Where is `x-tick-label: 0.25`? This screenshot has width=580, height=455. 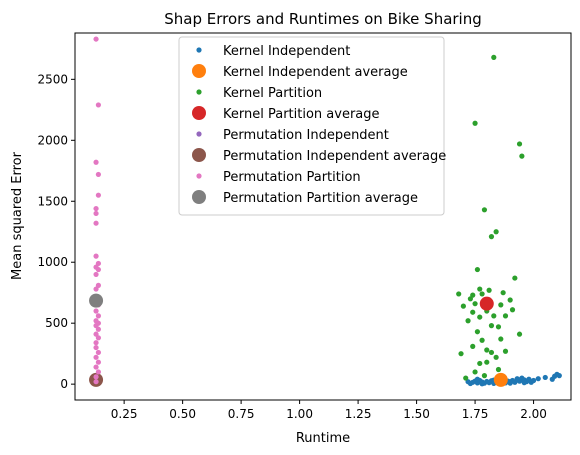 x-tick-label: 0.25 is located at coordinates (124, 414).